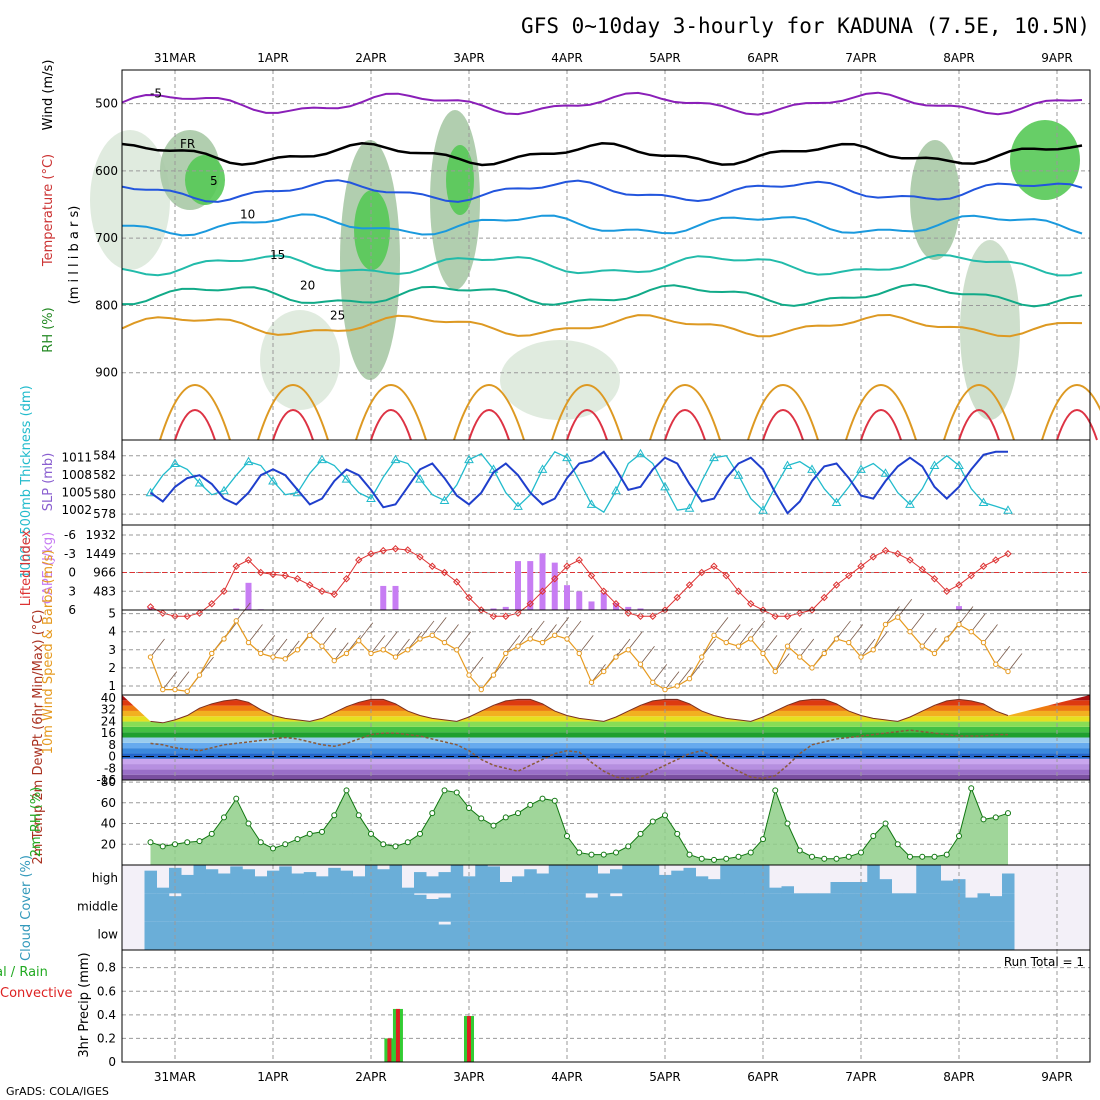 This screenshot has width=1100, height=1100. I want to click on temp-tick-label: 8, so click(112, 745).